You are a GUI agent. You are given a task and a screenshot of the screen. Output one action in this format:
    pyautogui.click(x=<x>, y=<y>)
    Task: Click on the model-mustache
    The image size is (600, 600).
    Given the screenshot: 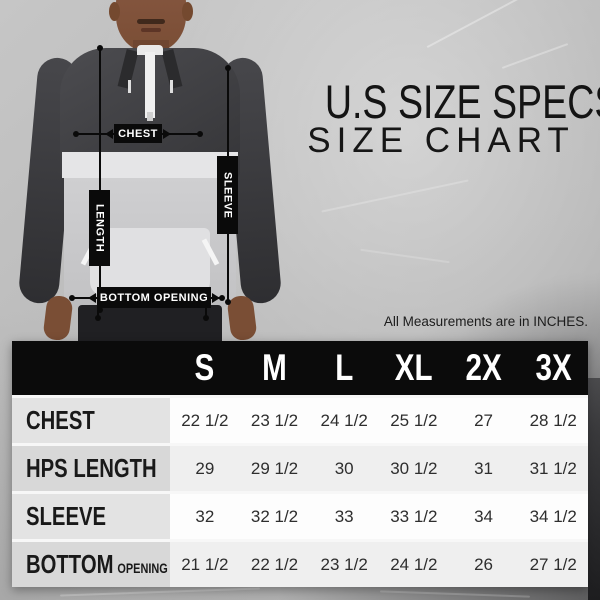 What is the action you would take?
    pyautogui.click(x=151, y=21)
    